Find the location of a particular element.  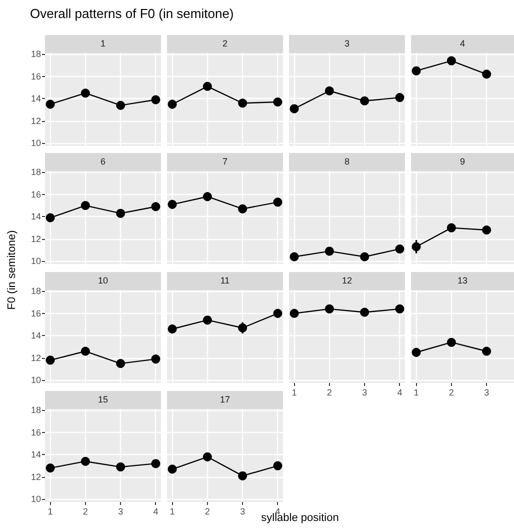

chart-subtitle: 12 is located at coordinates (347, 281).